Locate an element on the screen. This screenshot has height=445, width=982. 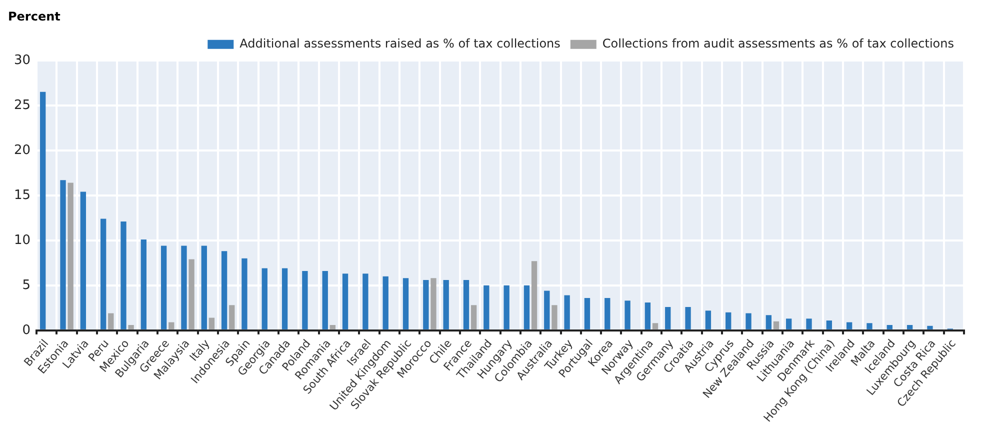
y-tick-label: 20 is located at coordinates (22, 150).